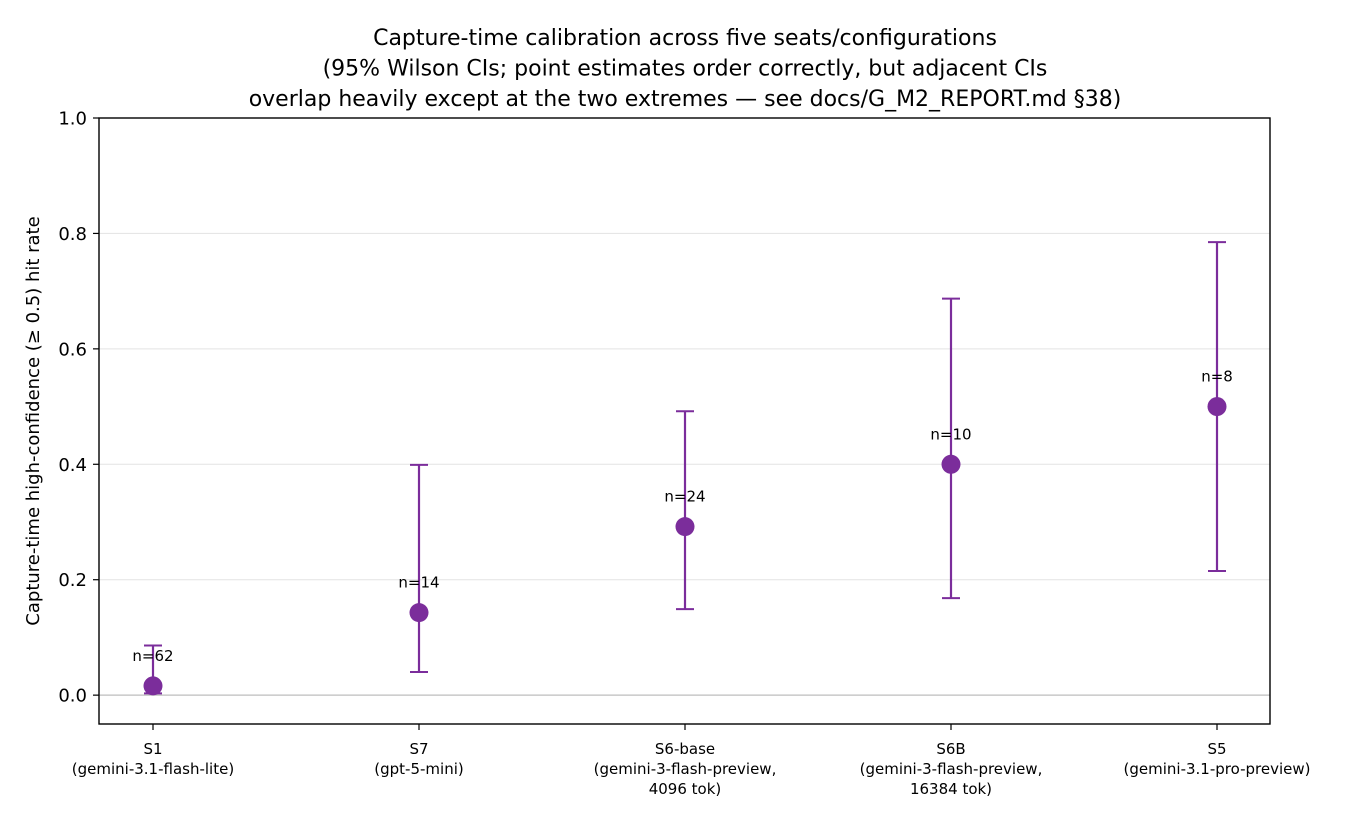 This screenshot has height=825, width=1350. I want to click on n-label: n=24, so click(684, 497).